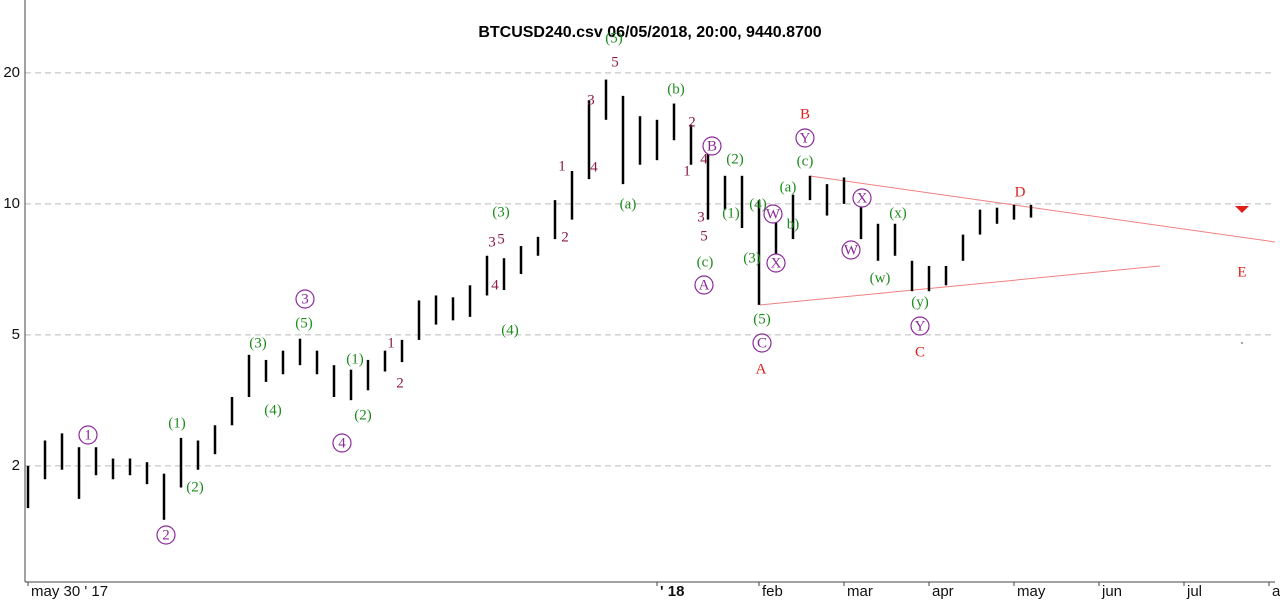 This screenshot has height=602, width=1280. What do you see at coordinates (1276, 591) in the screenshot?
I see `x-tick-label: a` at bounding box center [1276, 591].